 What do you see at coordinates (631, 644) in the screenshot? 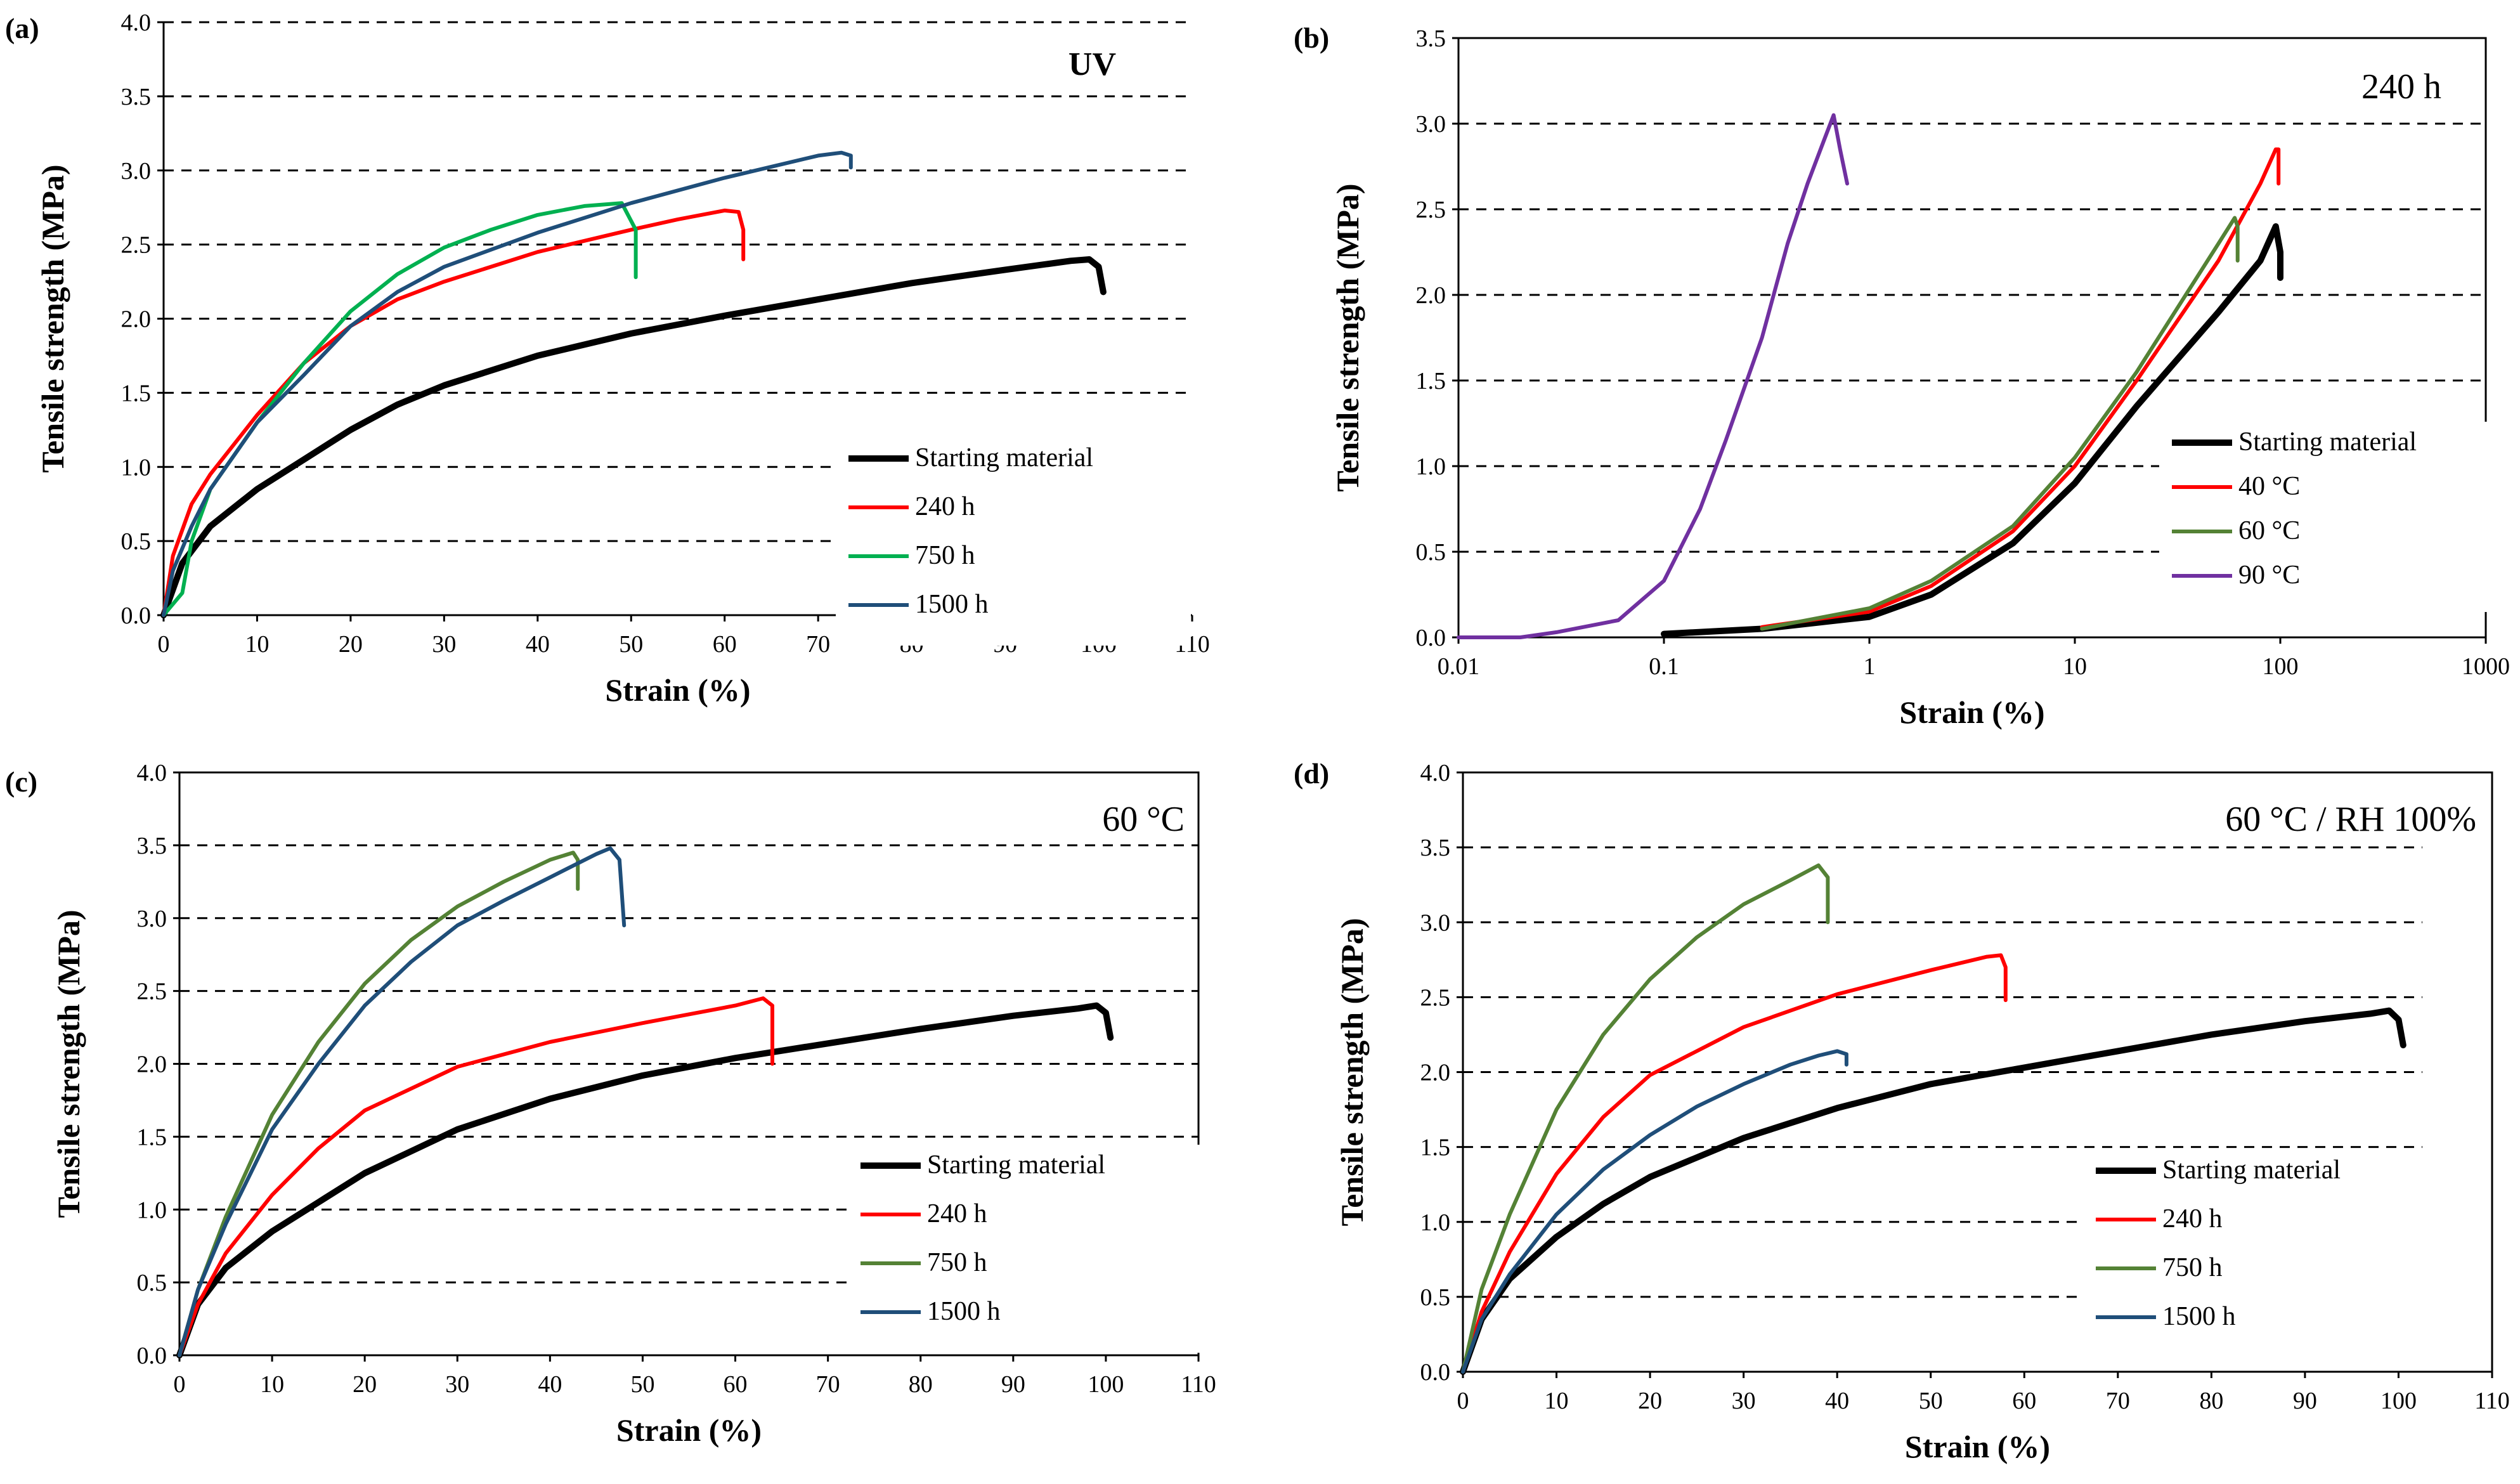
I see `x-tick-label: 50` at bounding box center [631, 644].